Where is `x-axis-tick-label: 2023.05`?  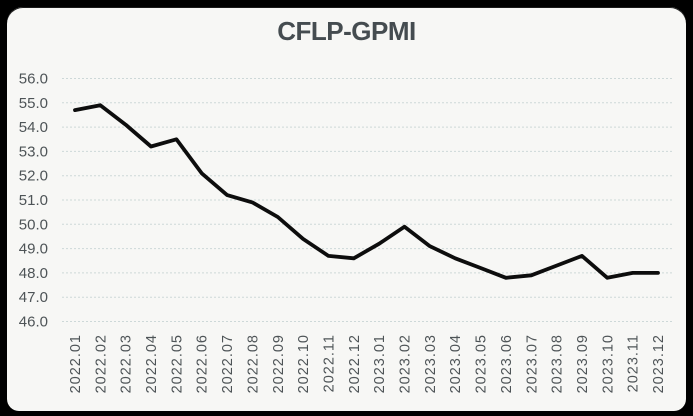 x-axis-tick-label: 2023.05 is located at coordinates (482, 363).